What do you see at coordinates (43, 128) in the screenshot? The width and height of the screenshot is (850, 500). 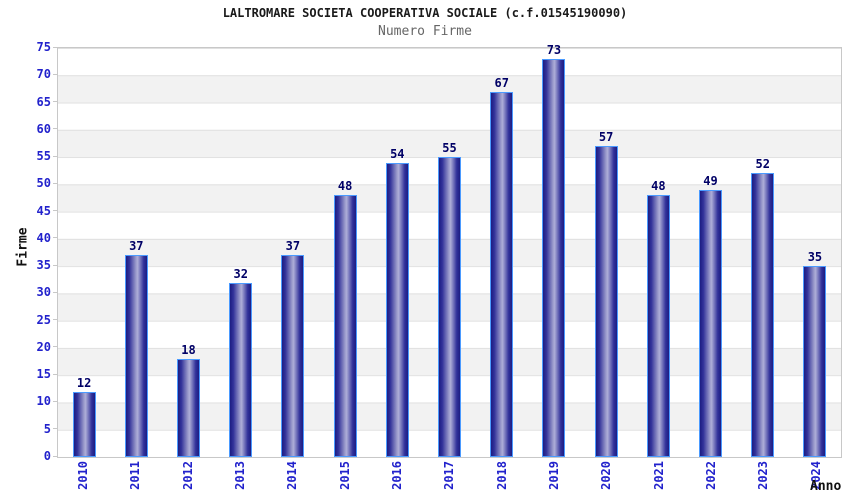 I see `y-tick-label: 60` at bounding box center [43, 128].